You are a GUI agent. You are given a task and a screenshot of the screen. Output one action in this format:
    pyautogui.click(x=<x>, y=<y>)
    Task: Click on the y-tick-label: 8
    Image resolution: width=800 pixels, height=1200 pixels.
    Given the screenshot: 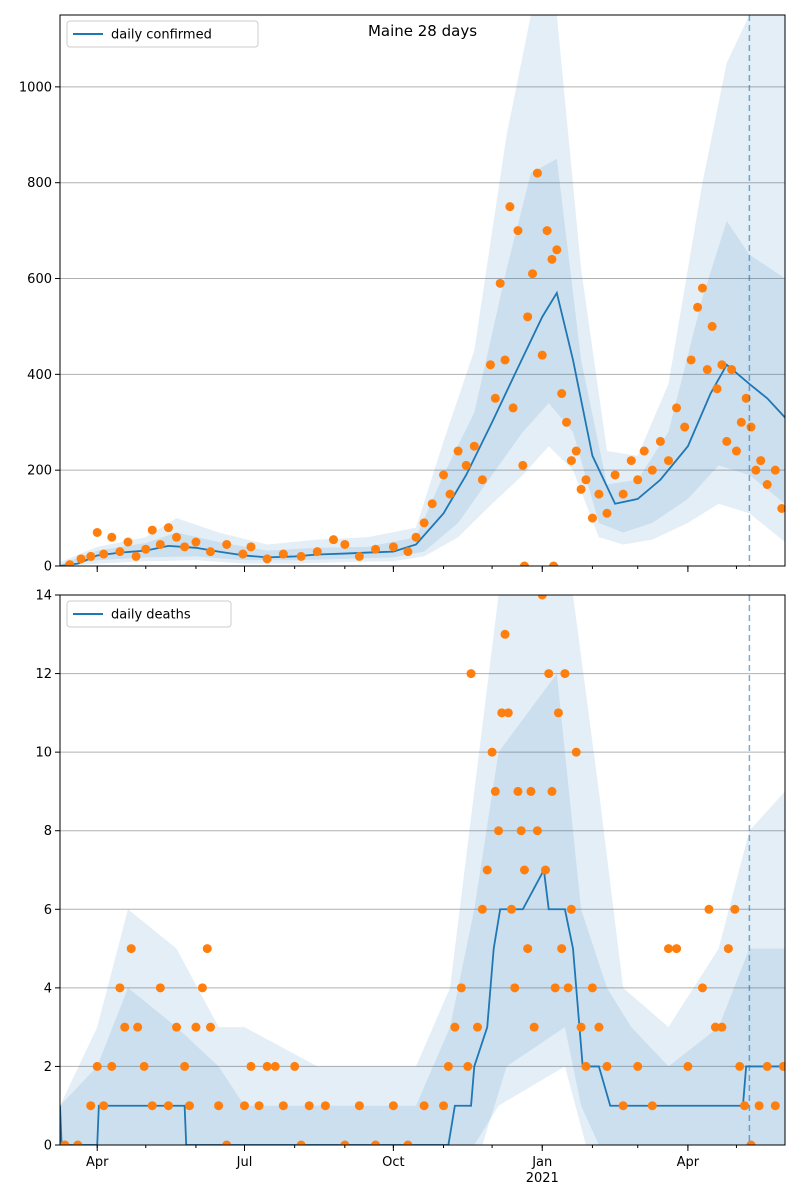 What is the action you would take?
    pyautogui.click(x=48, y=831)
    